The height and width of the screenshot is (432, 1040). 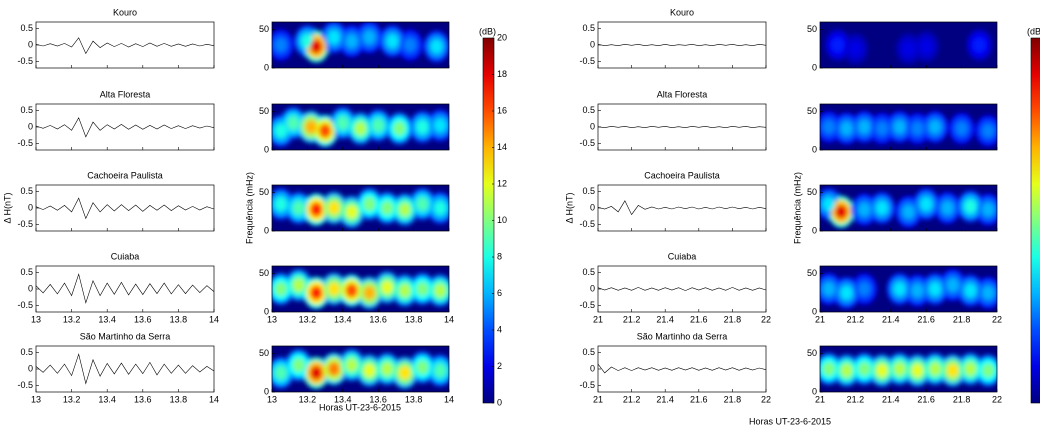 What do you see at coordinates (997, 319) in the screenshot?
I see `x-tick-label: 22` at bounding box center [997, 319].